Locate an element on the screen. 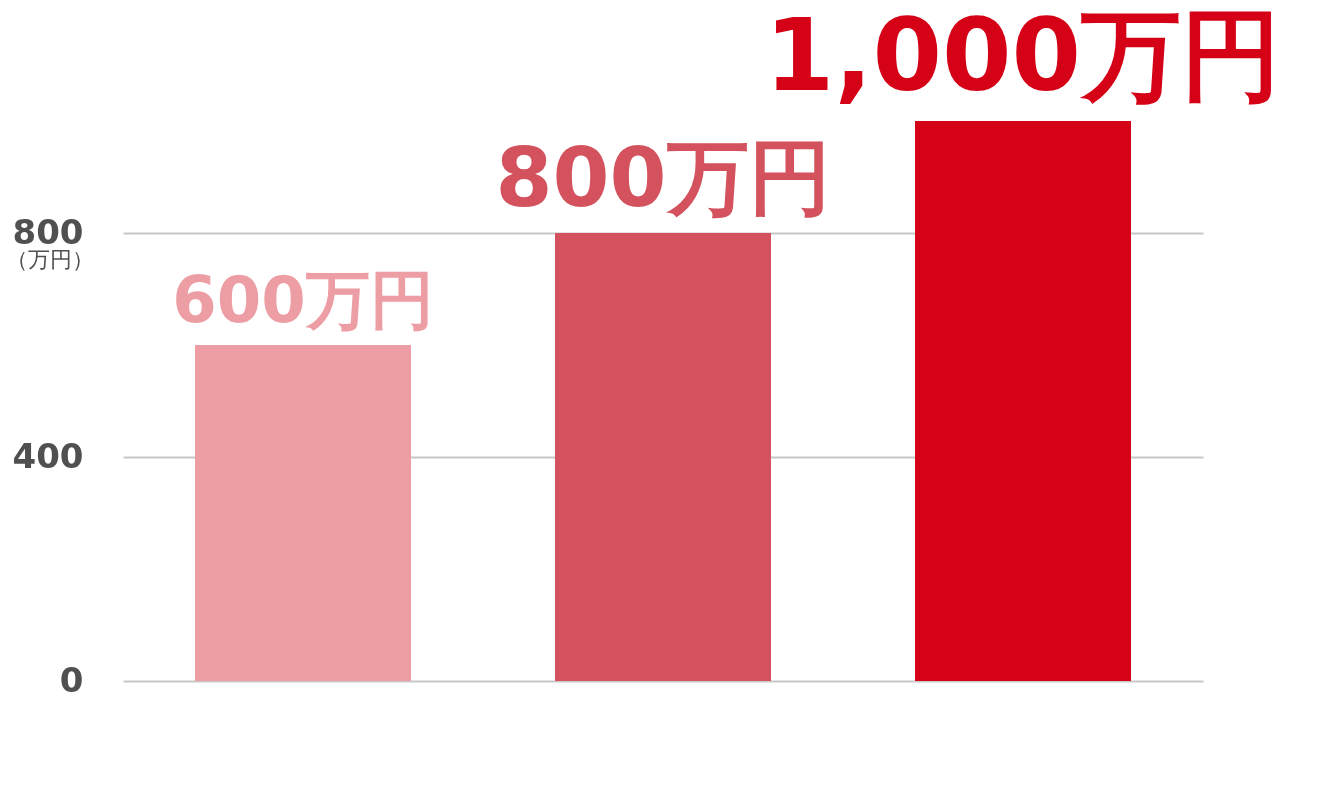 Image resolution: width=1337 pixels, height=794 pixels. y-tick-label: 0 is located at coordinates (71, 679).